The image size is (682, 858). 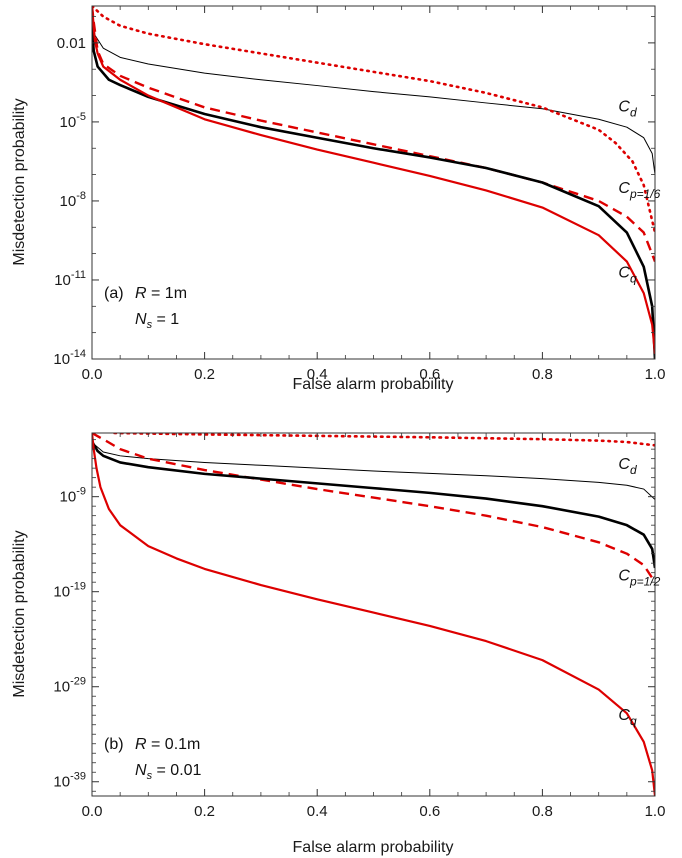 I want to click on y-tick-label: 10⁻³⁹, so click(x=69, y=781).